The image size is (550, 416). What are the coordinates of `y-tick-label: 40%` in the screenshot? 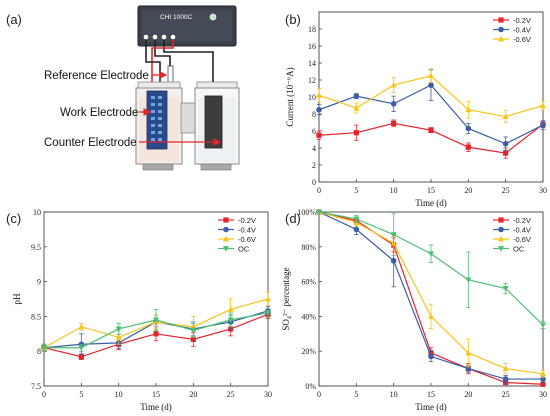 It's located at (308, 316).